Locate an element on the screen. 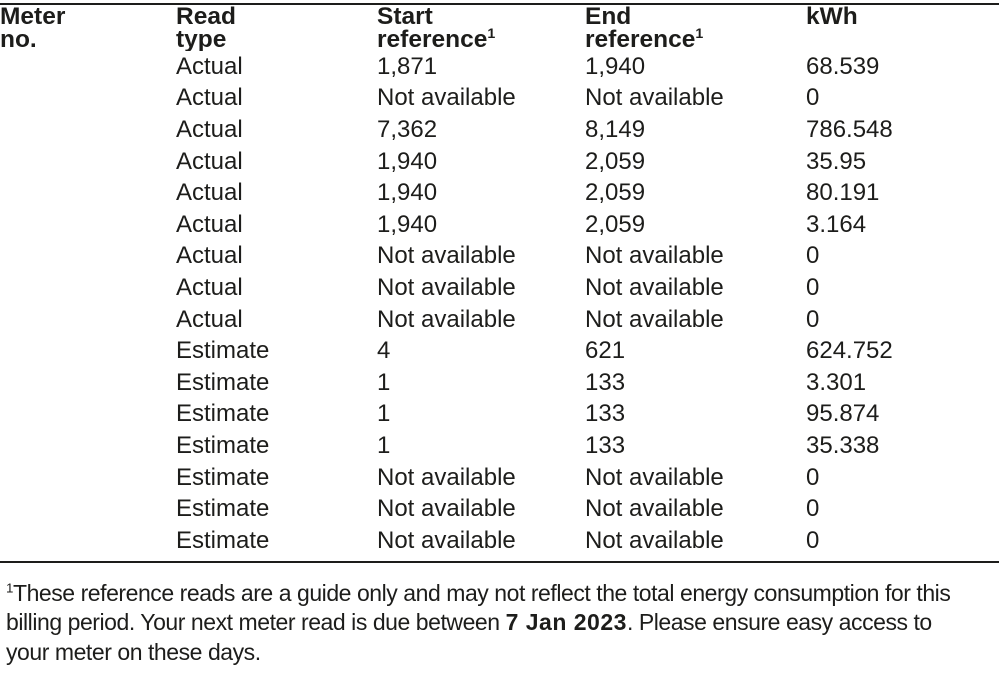  column-header-end-reference: End reference1 is located at coordinates (695, 28).